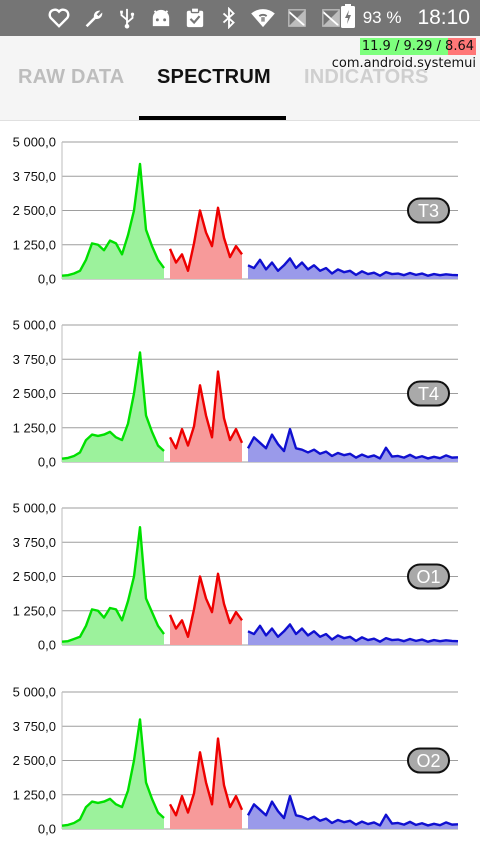 This screenshot has height=854, width=480. What do you see at coordinates (127, 18) in the screenshot?
I see `usb-icon` at bounding box center [127, 18].